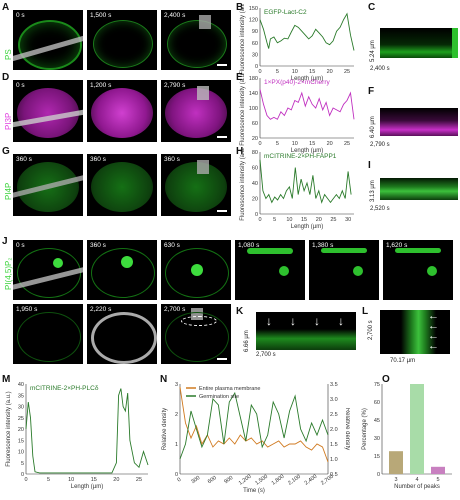 The height and width of the screenshot is (500, 460). I want to click on chart-title: mCITRINE-2×PH-FAPP1, so click(300, 156).